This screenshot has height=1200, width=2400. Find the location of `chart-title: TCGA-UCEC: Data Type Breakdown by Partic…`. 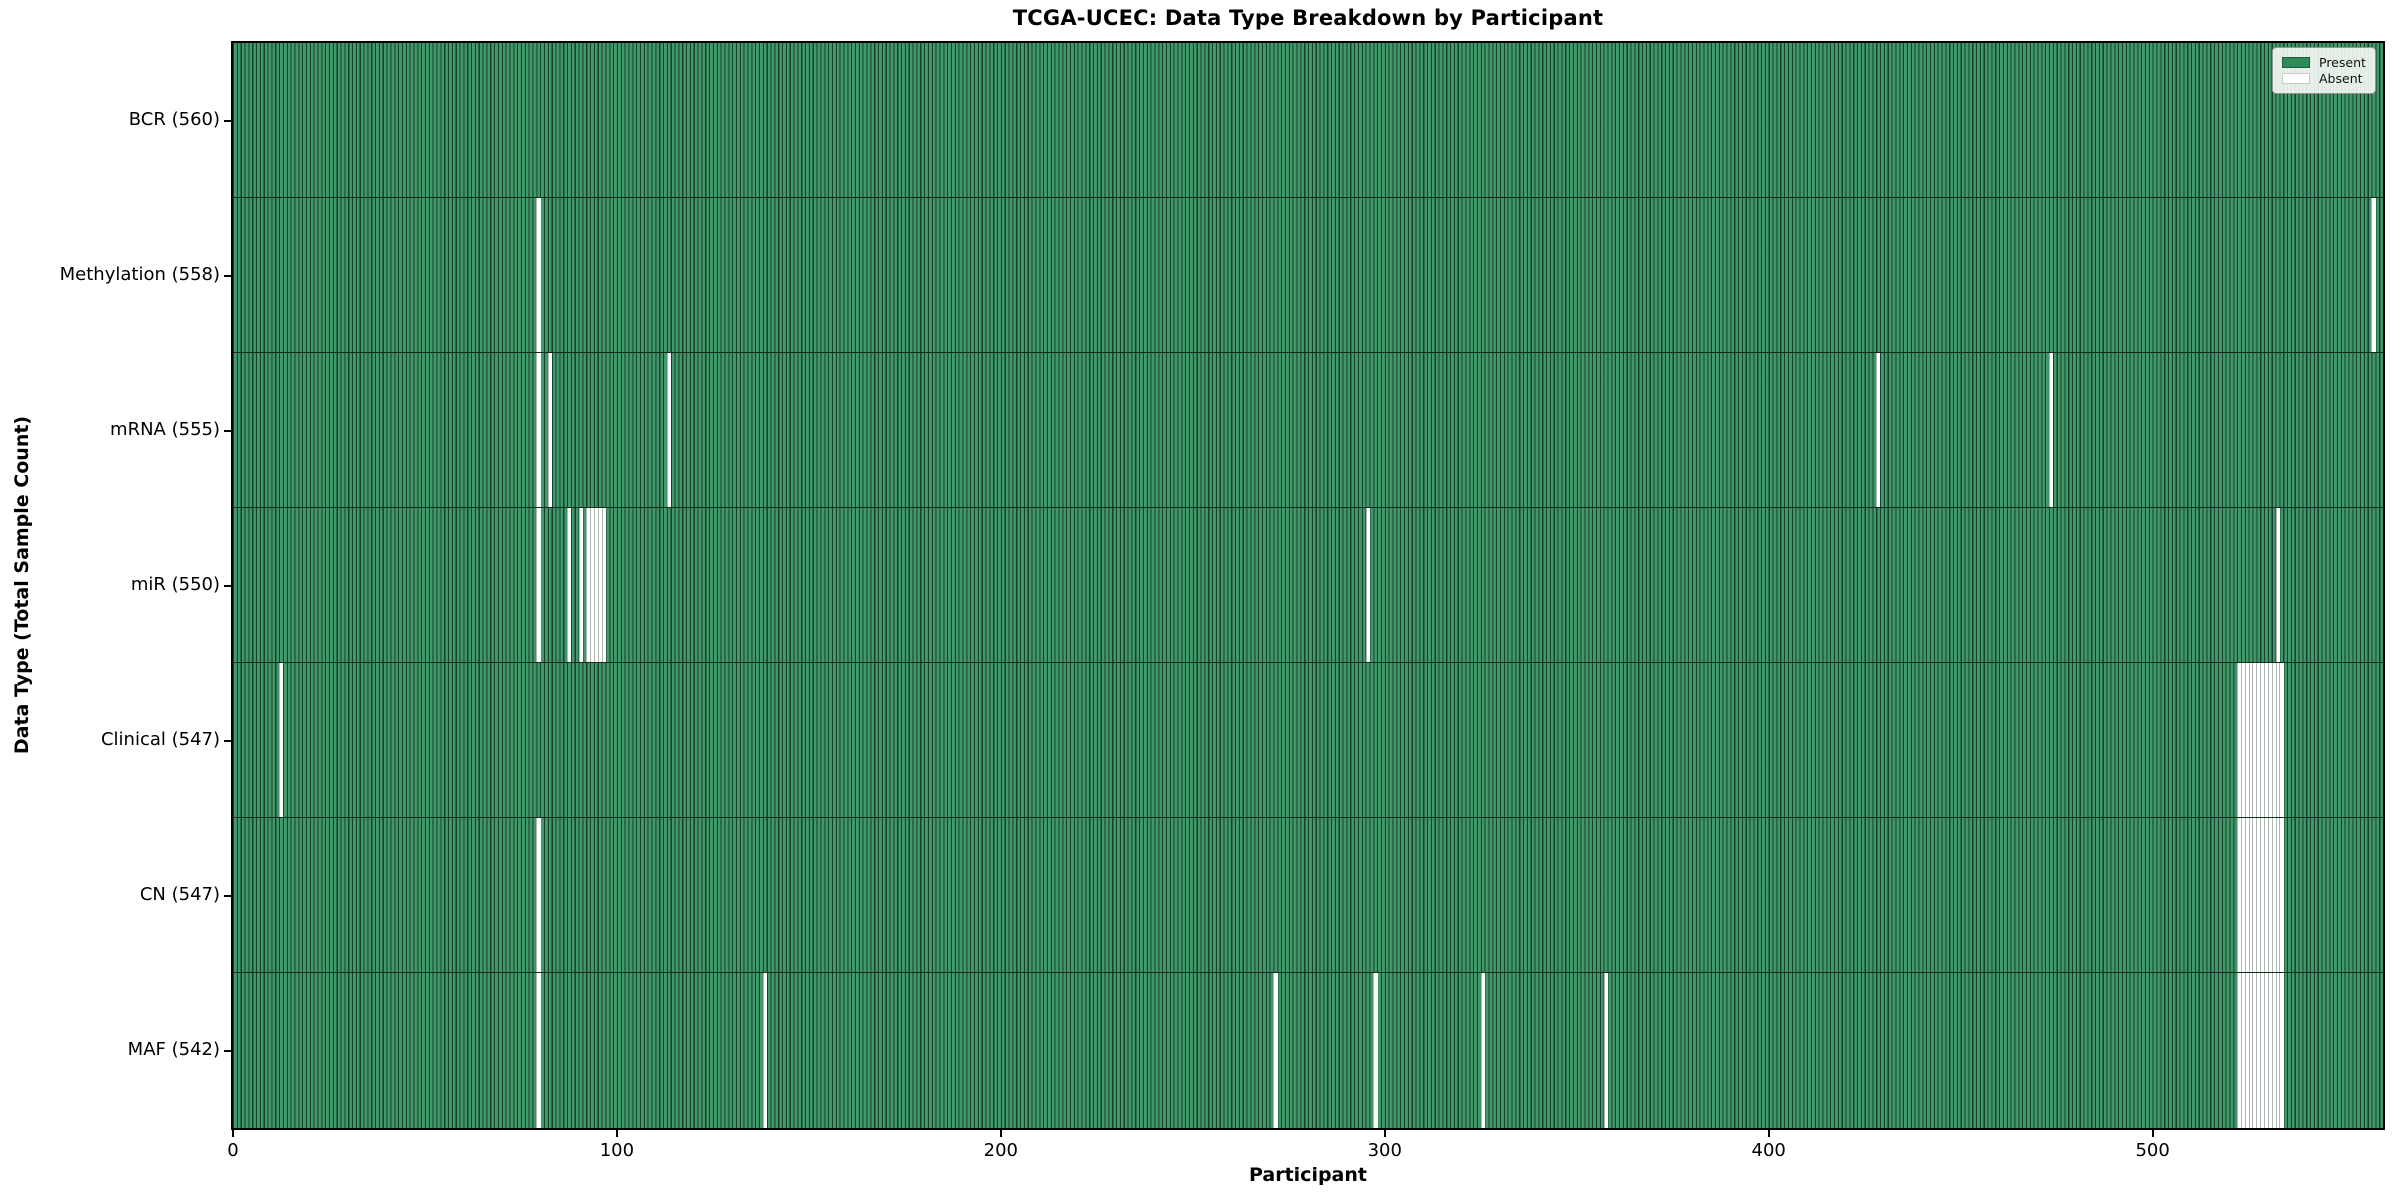

chart-title: TCGA-UCEC: Data Type Breakdown by Partic… is located at coordinates (1308, 18).